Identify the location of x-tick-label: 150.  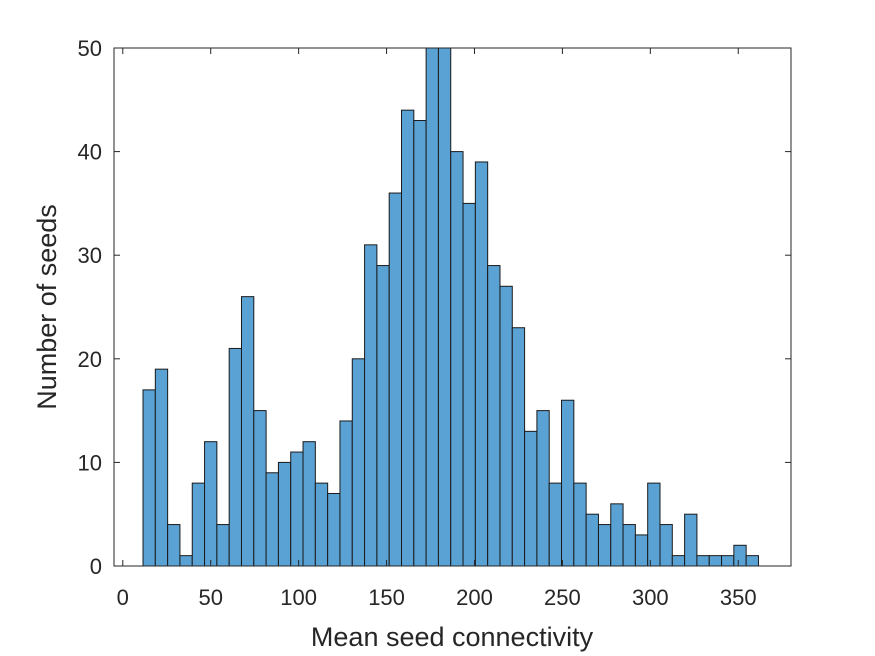
(386, 597).